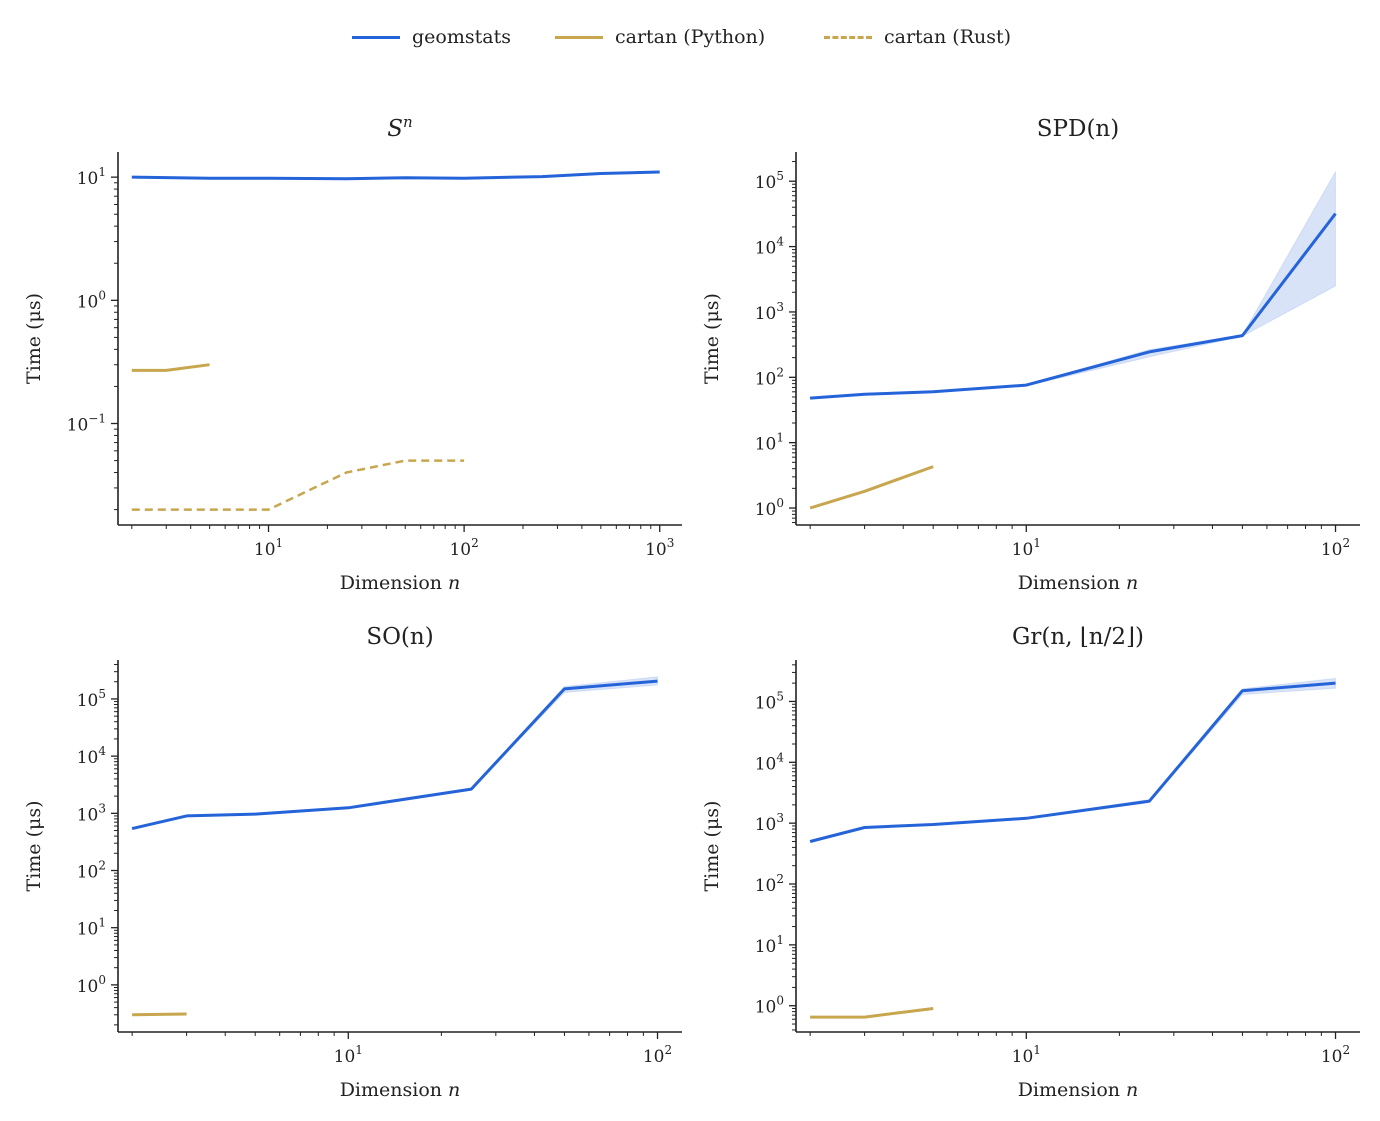  I want to click on legend-label-cartan-rust: cartan (Rust), so click(948, 37).